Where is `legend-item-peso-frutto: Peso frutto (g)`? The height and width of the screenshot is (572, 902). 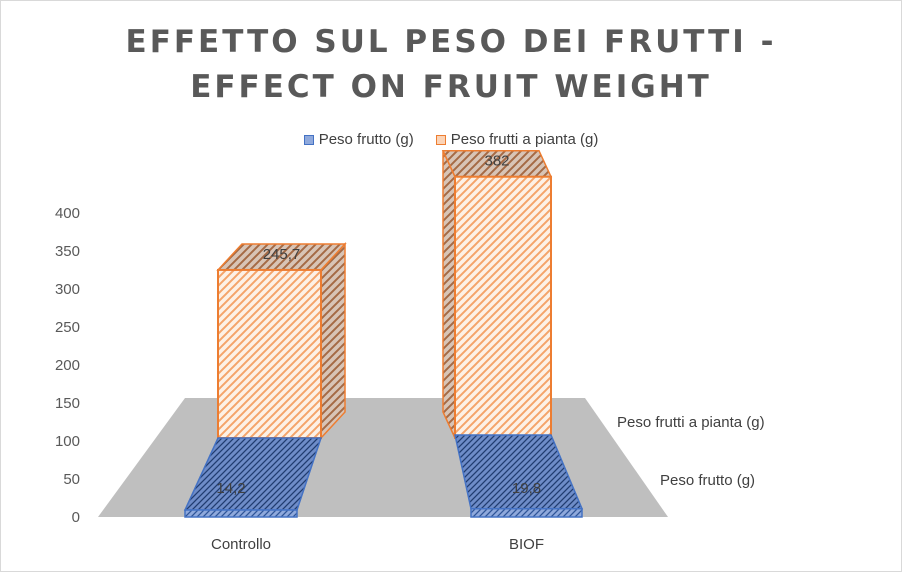 legend-item-peso-frutto: Peso frutto (g) is located at coordinates (358, 139).